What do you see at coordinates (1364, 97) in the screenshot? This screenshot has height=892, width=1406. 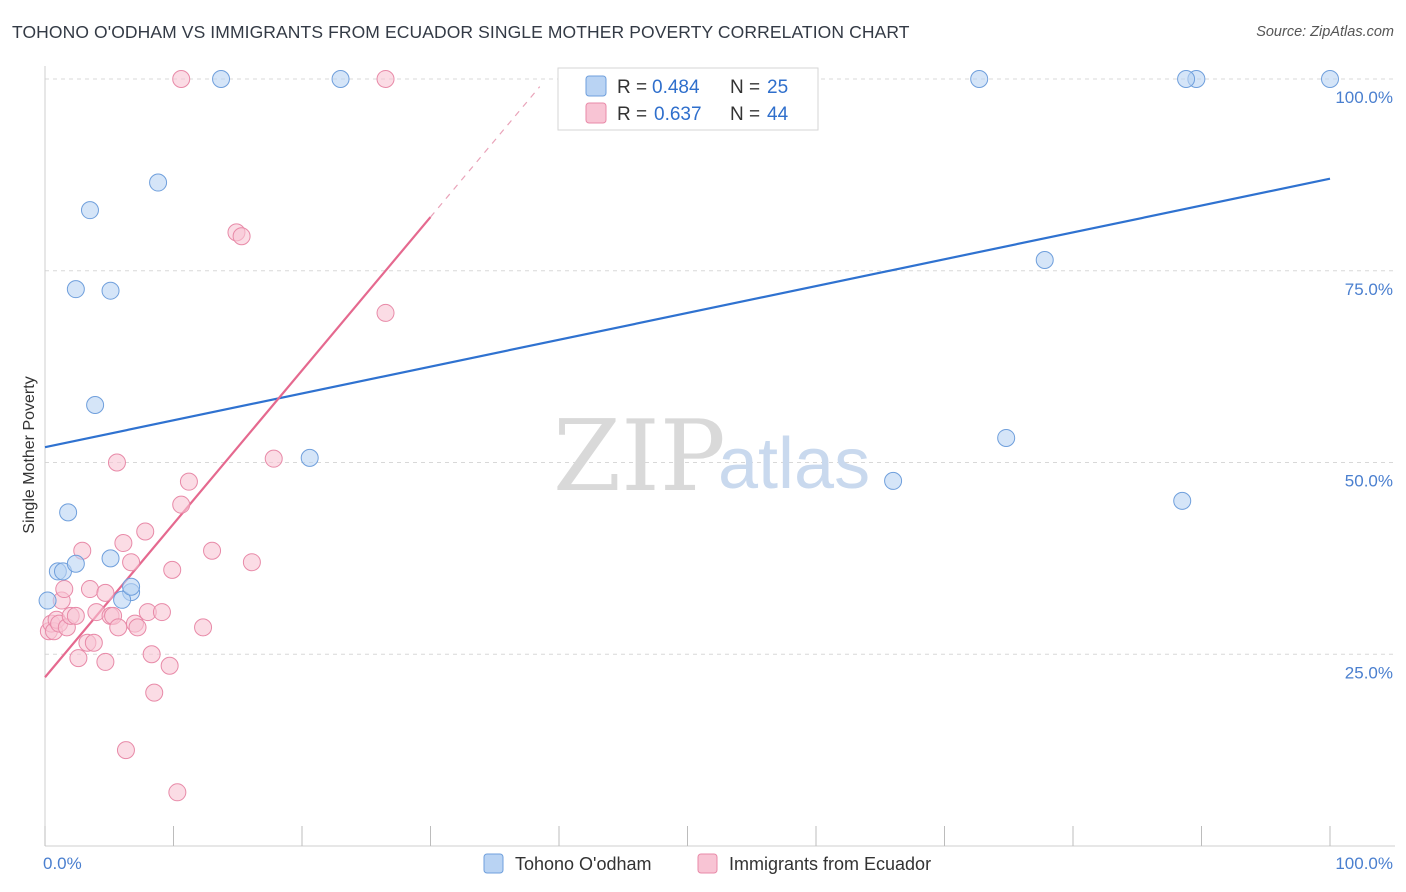 I see `y-tick-label-100: 100.0%` at bounding box center [1364, 97].